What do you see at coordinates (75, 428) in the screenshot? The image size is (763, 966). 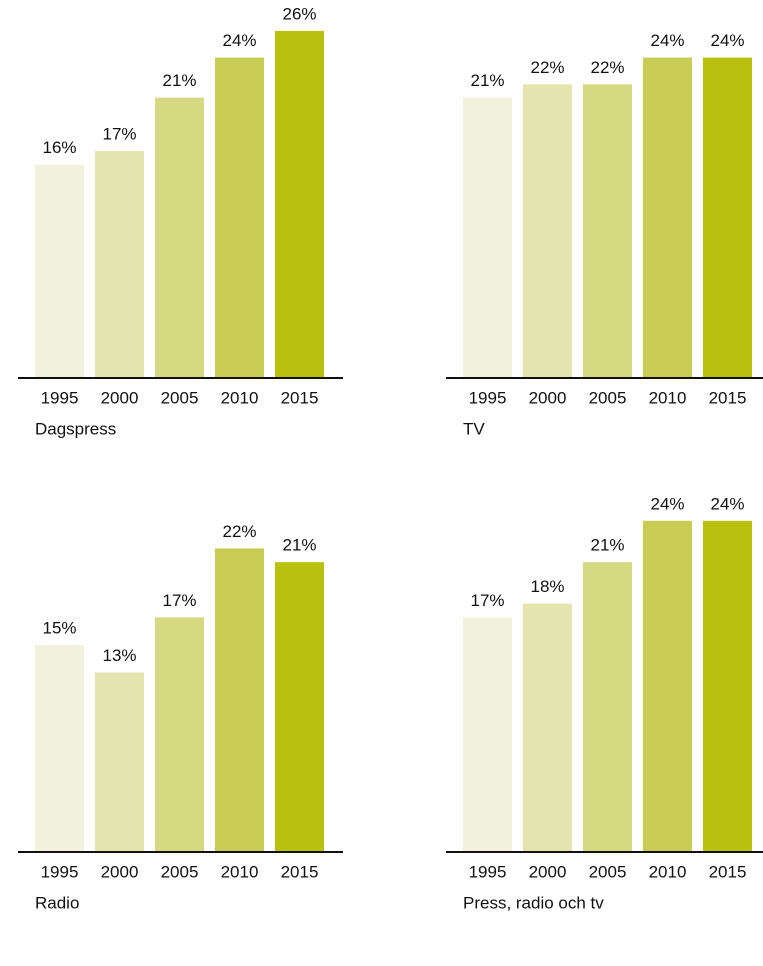 I see `chart-label: Dagspress` at bounding box center [75, 428].